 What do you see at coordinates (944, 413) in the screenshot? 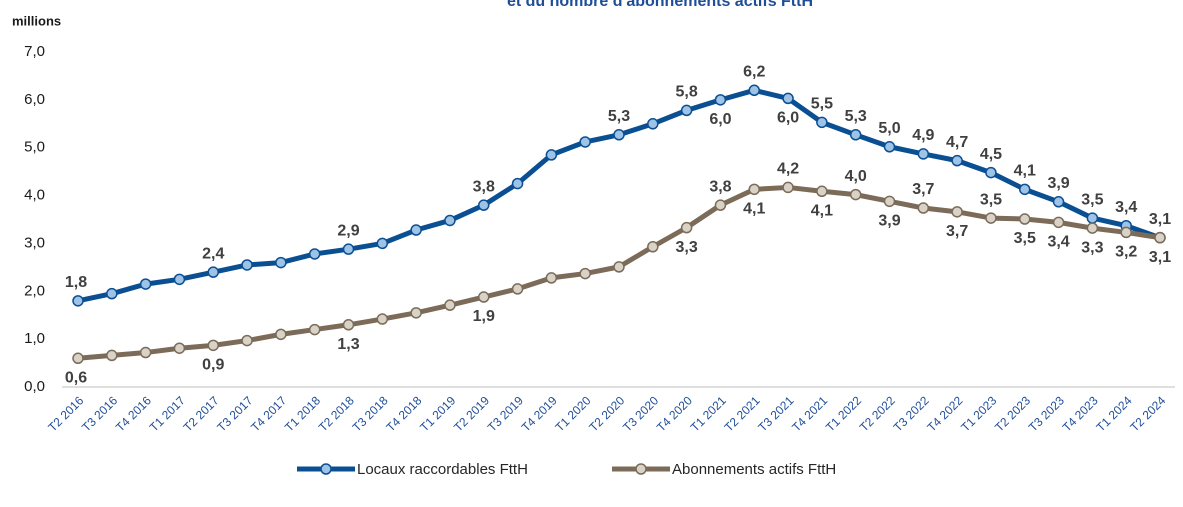
I see `x-tick-label: T4 2022` at bounding box center [944, 413].